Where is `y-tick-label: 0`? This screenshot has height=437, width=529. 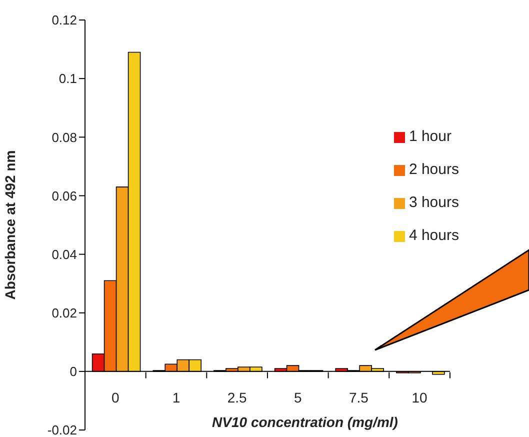 y-tick-label: 0 is located at coordinates (73, 372).